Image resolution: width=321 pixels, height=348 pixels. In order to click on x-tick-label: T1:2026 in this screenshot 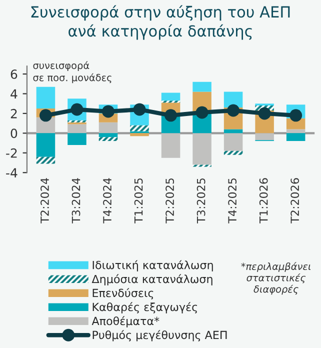, I will do `click(263, 201)`.